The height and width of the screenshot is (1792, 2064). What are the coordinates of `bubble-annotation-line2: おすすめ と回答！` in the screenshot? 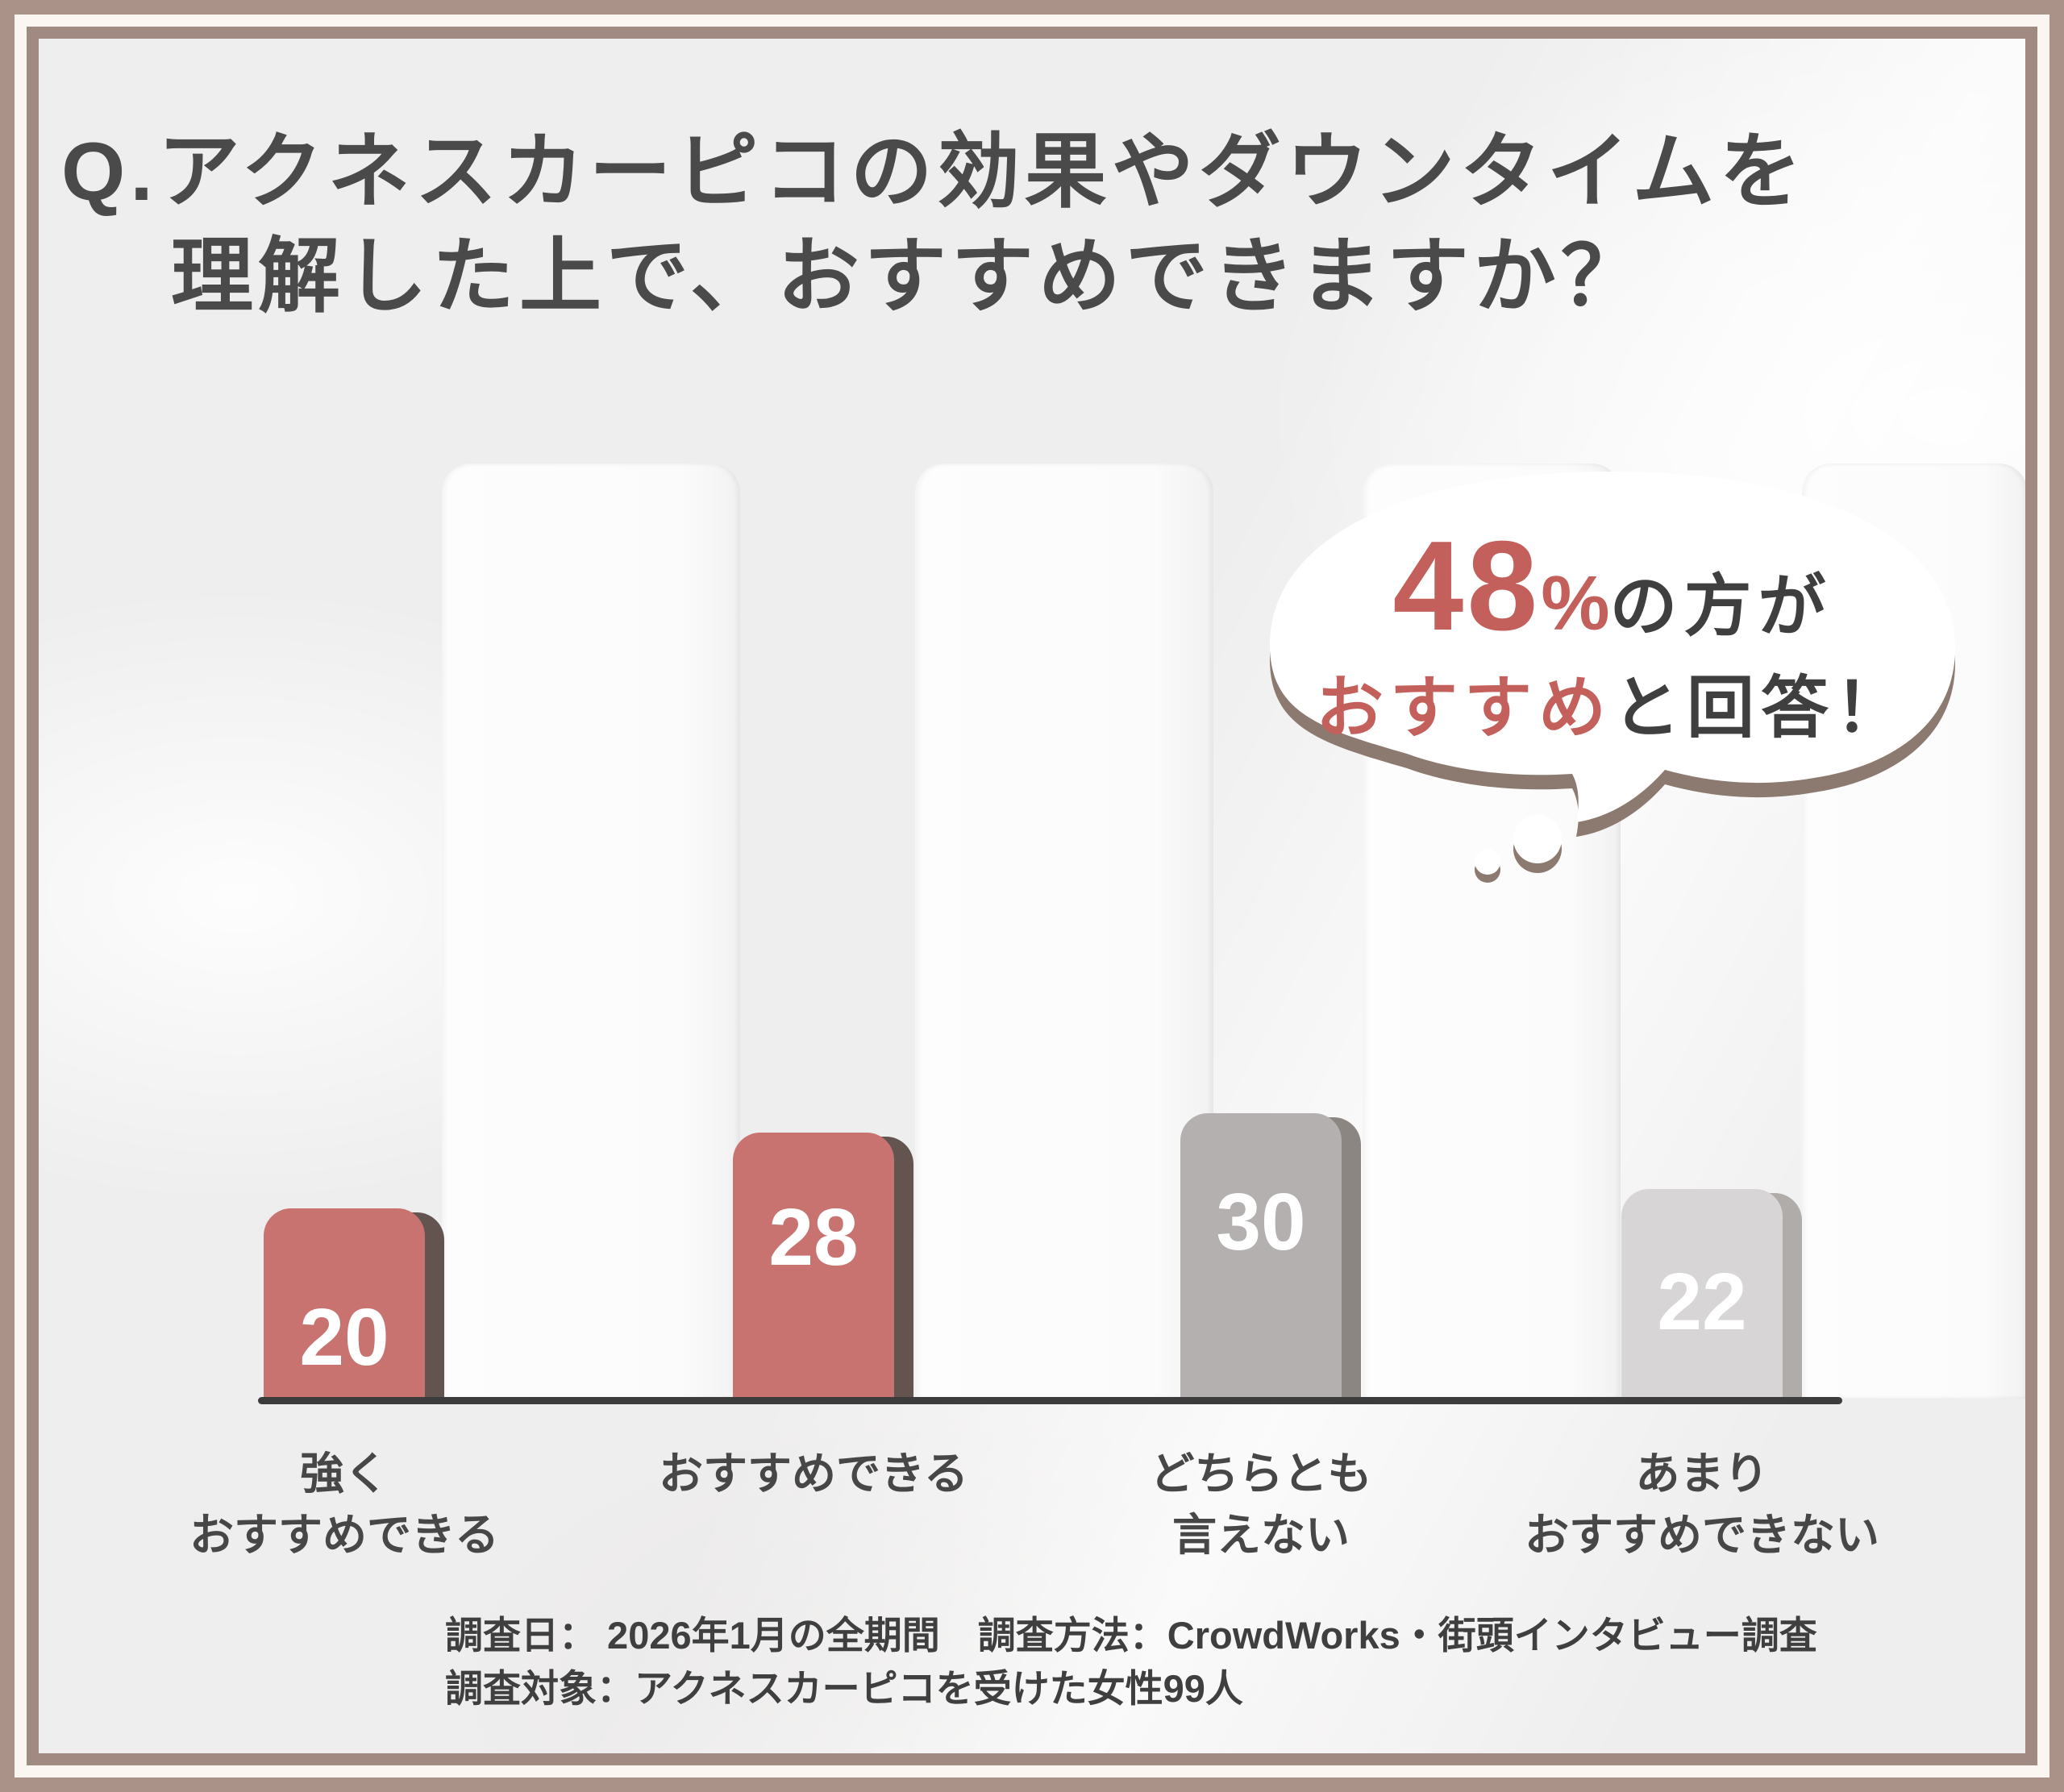 It's located at (1612, 707).